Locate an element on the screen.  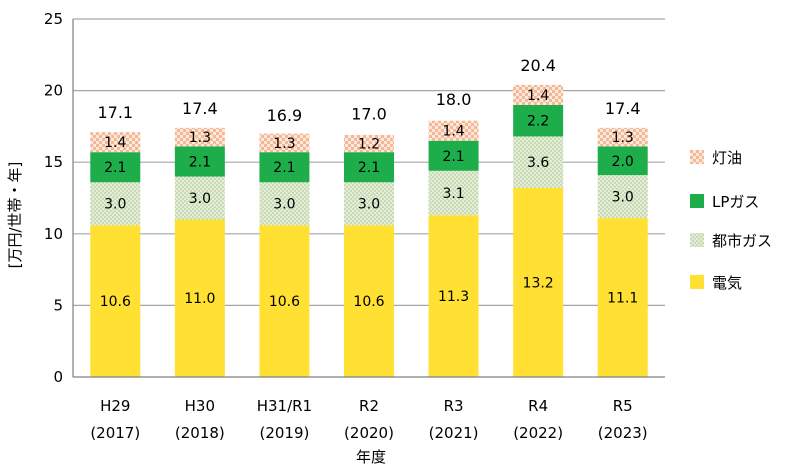
total-label: 18.0 is located at coordinates (454, 99).